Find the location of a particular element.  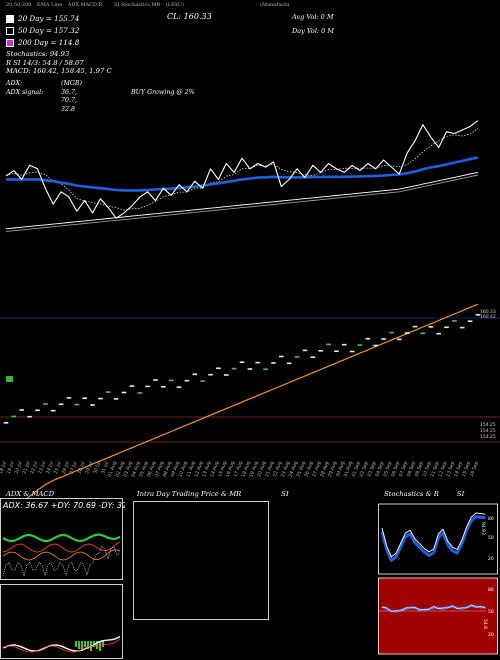

date-tick-label: 16 Sep is located at coordinates (474, 469).